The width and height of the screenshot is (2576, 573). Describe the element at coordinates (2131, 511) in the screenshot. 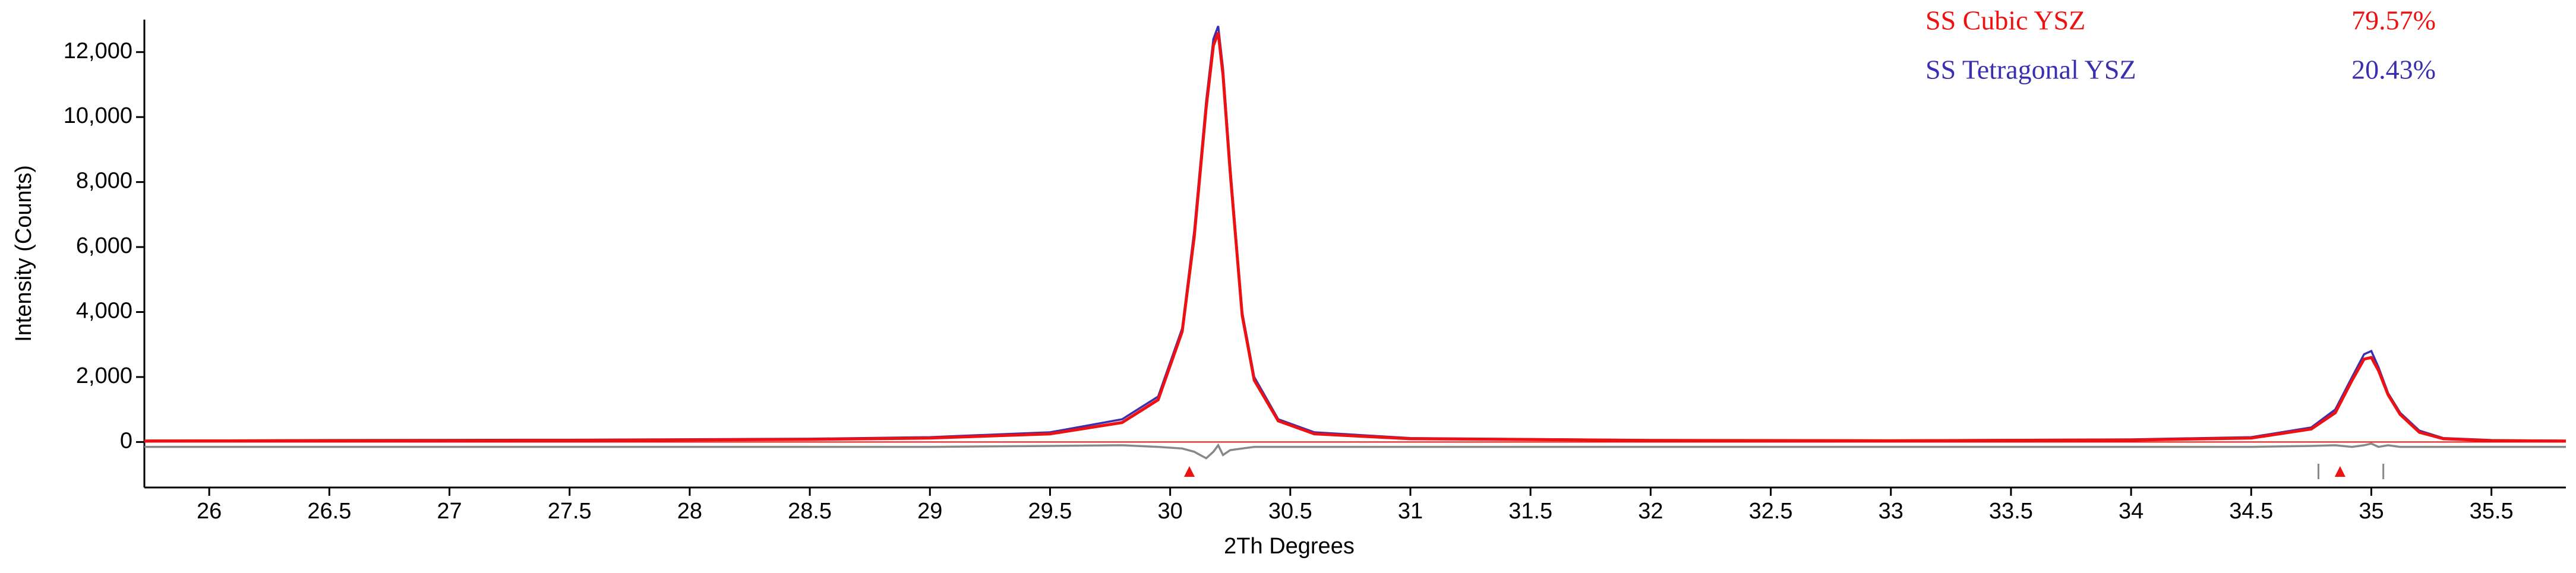

I see `x-tick-label: 34` at that location.